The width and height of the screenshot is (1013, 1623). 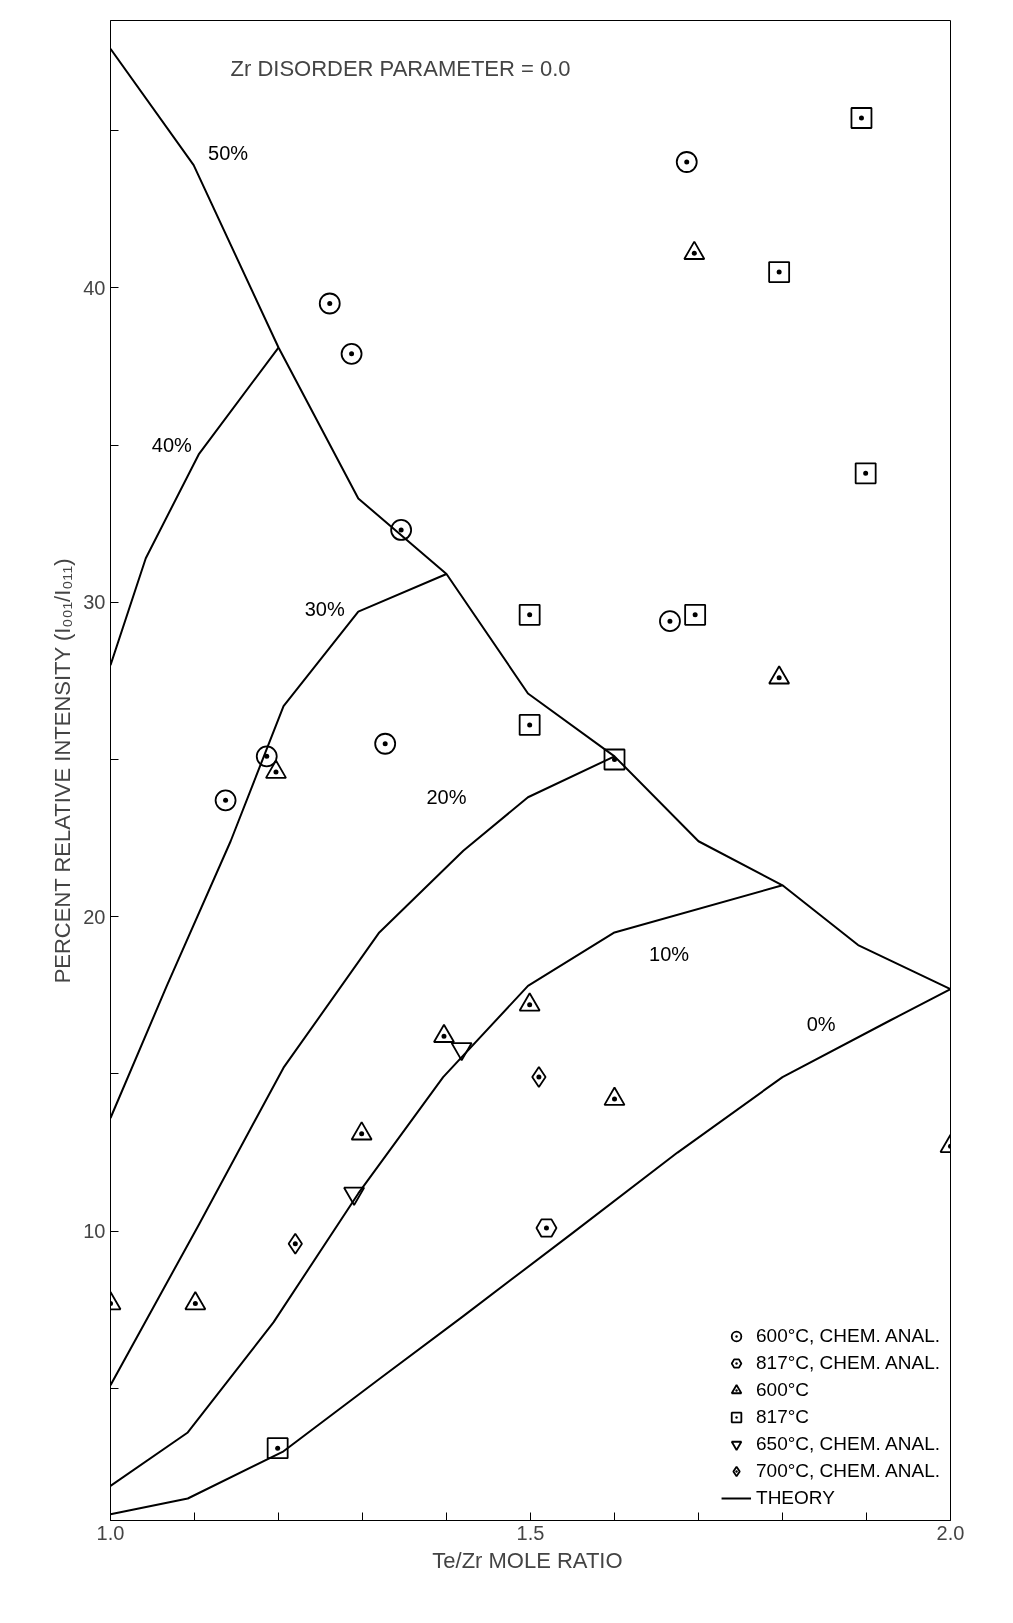 What do you see at coordinates (950, 1532) in the screenshot?
I see `x-tick-label: 2.0` at bounding box center [950, 1532].